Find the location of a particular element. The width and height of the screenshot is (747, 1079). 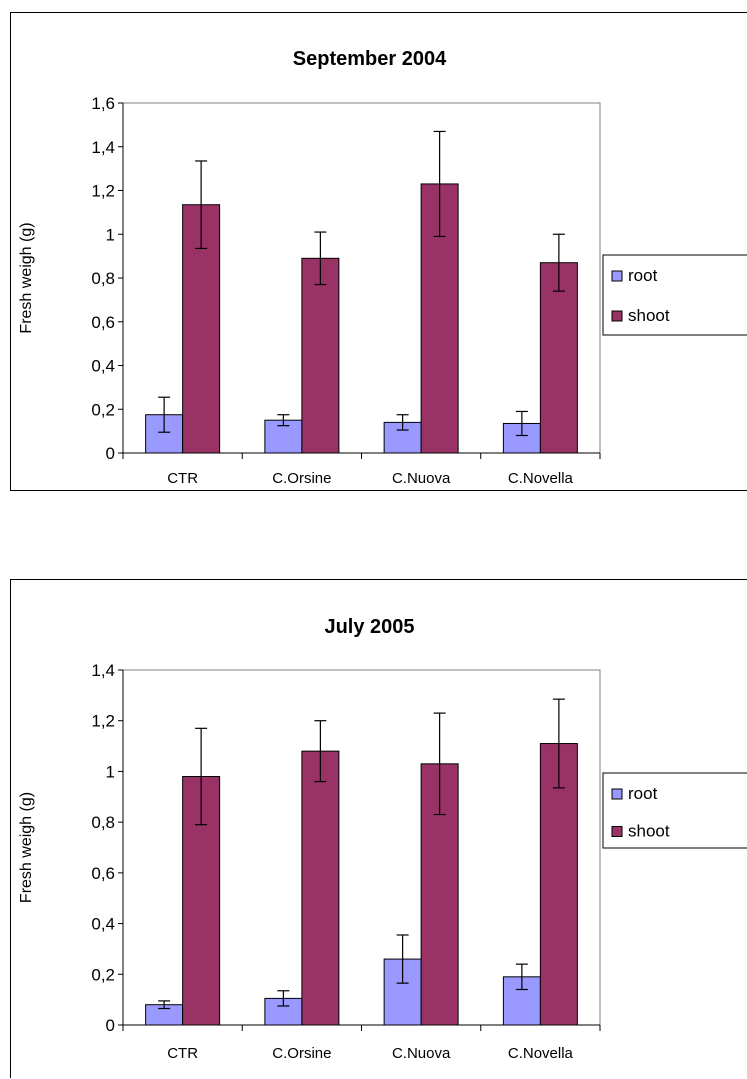

bar-shoot-c-novella is located at coordinates (558, 884).